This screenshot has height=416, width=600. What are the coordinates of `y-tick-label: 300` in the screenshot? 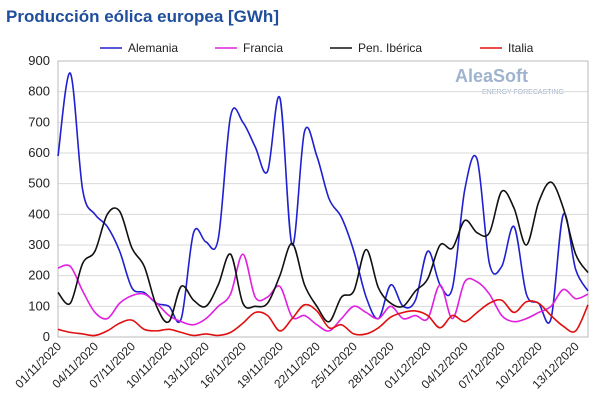 It's located at (39, 244).